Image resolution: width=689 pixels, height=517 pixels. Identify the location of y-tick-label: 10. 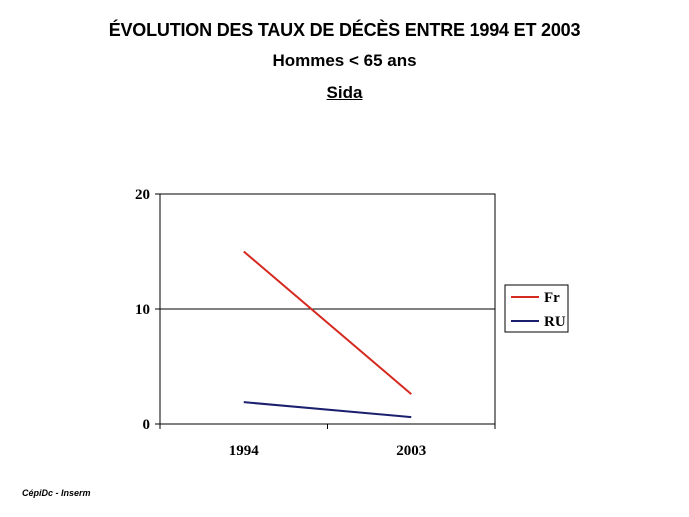
(142, 310).